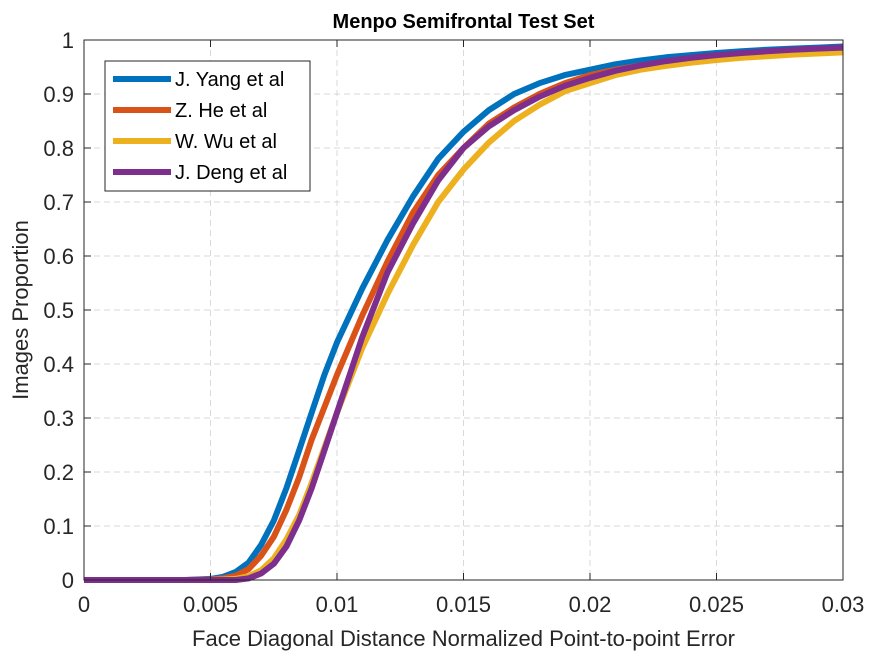 This screenshot has height=656, width=875. I want to click on y-tick-label: 0.5, so click(58, 310).